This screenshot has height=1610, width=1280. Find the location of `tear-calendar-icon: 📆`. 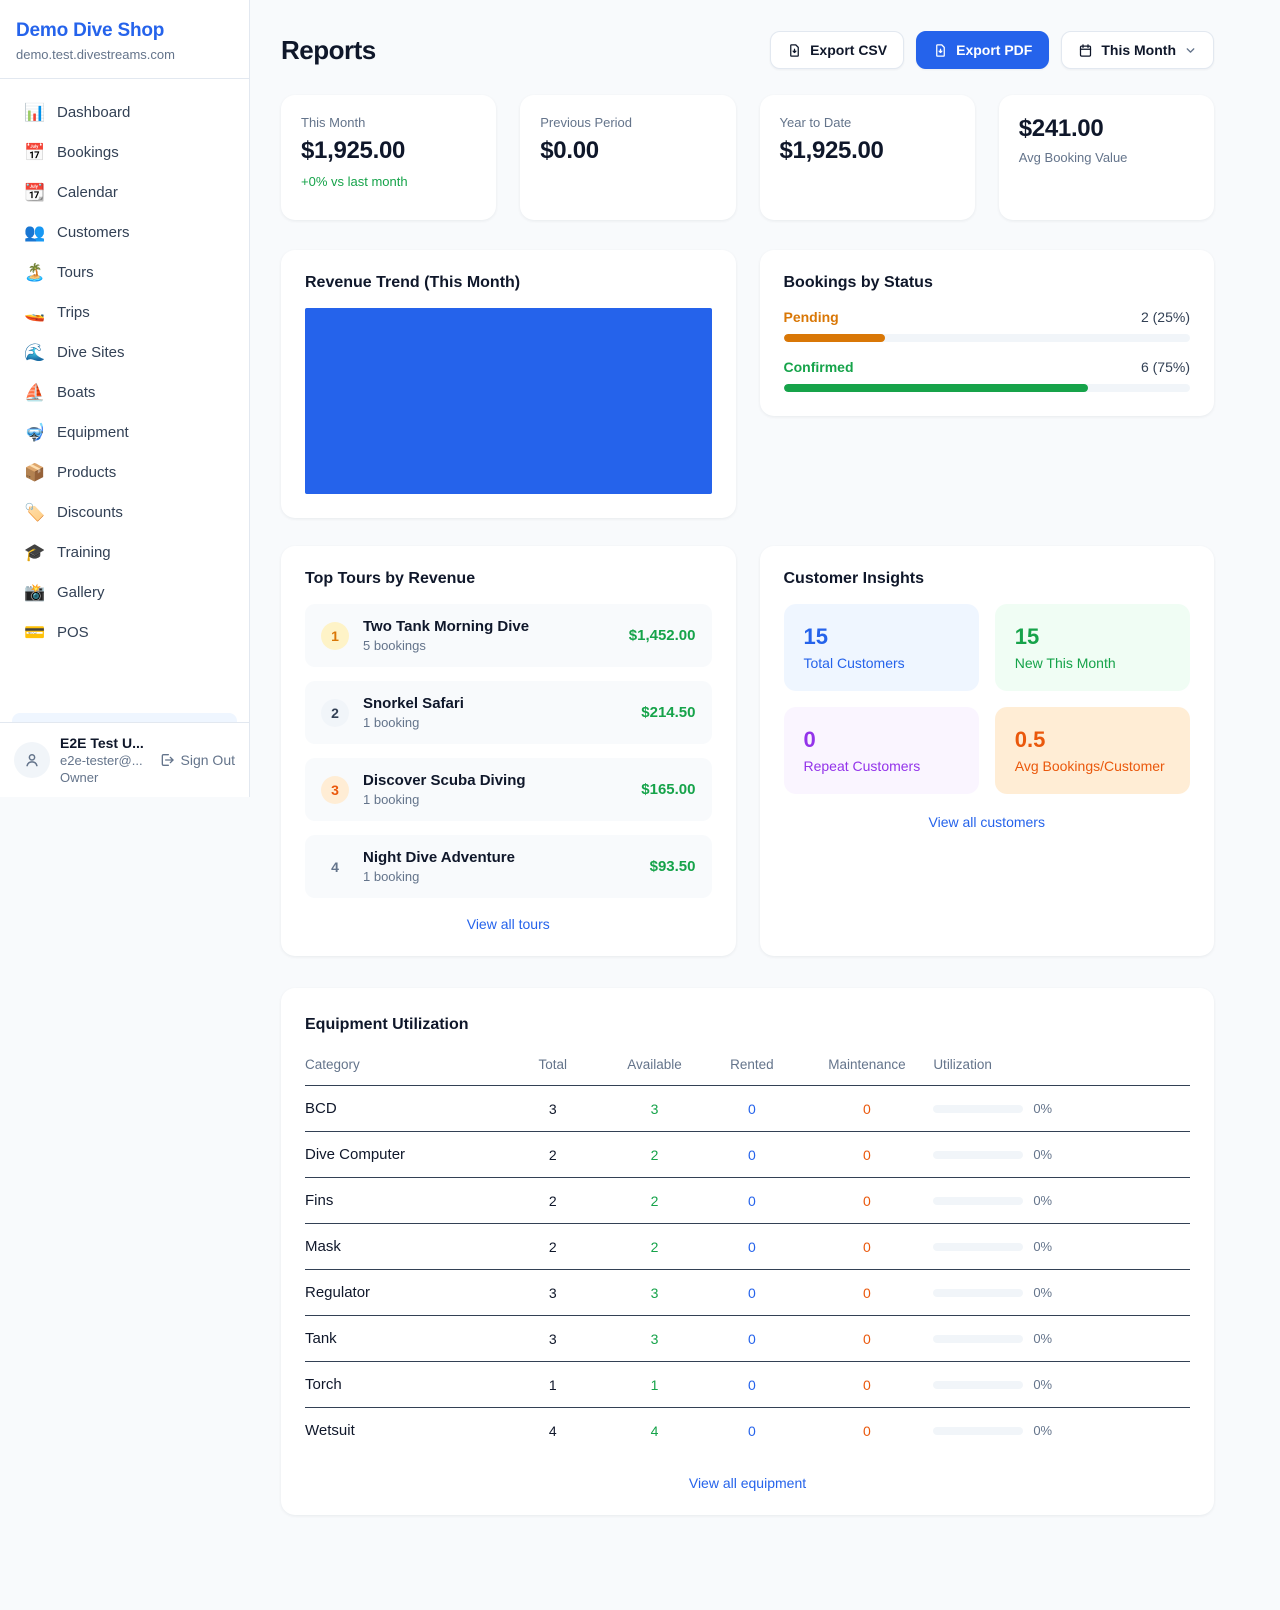

tear-calendar-icon: 📆 is located at coordinates (35, 192).